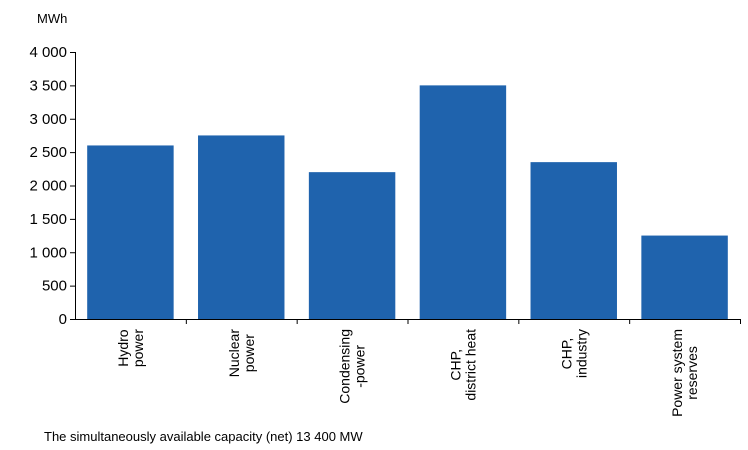 This screenshot has width=748, height=450. Describe the element at coordinates (48, 52) in the screenshot. I see `y-tick-label: 4 000` at that location.